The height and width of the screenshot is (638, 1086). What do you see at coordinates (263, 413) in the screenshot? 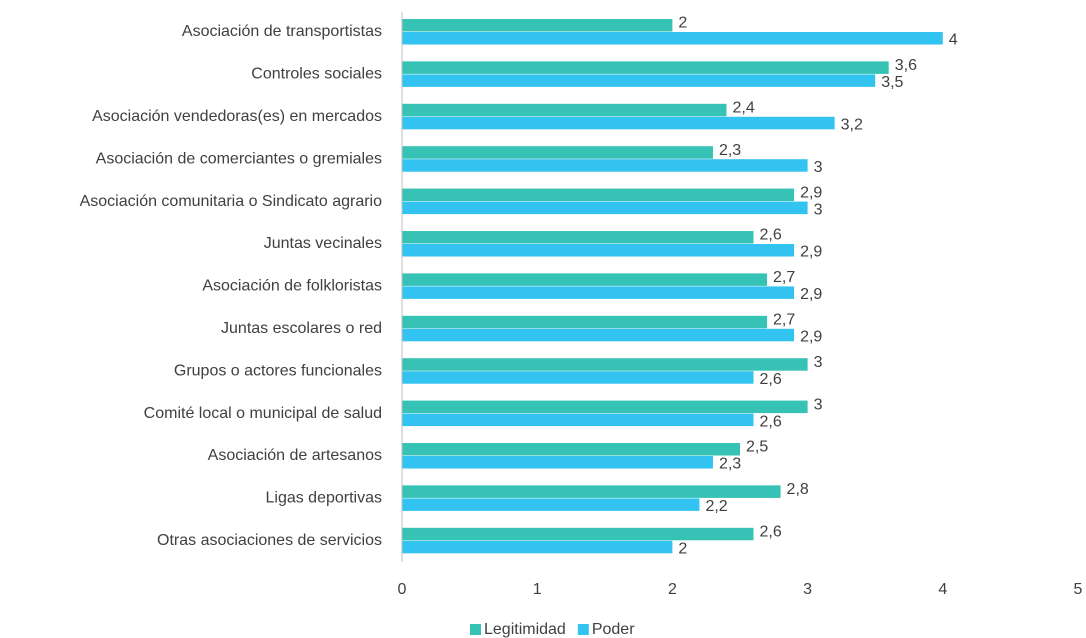
I see `y-tick-label: Comité local o municipal de salud` at bounding box center [263, 413].